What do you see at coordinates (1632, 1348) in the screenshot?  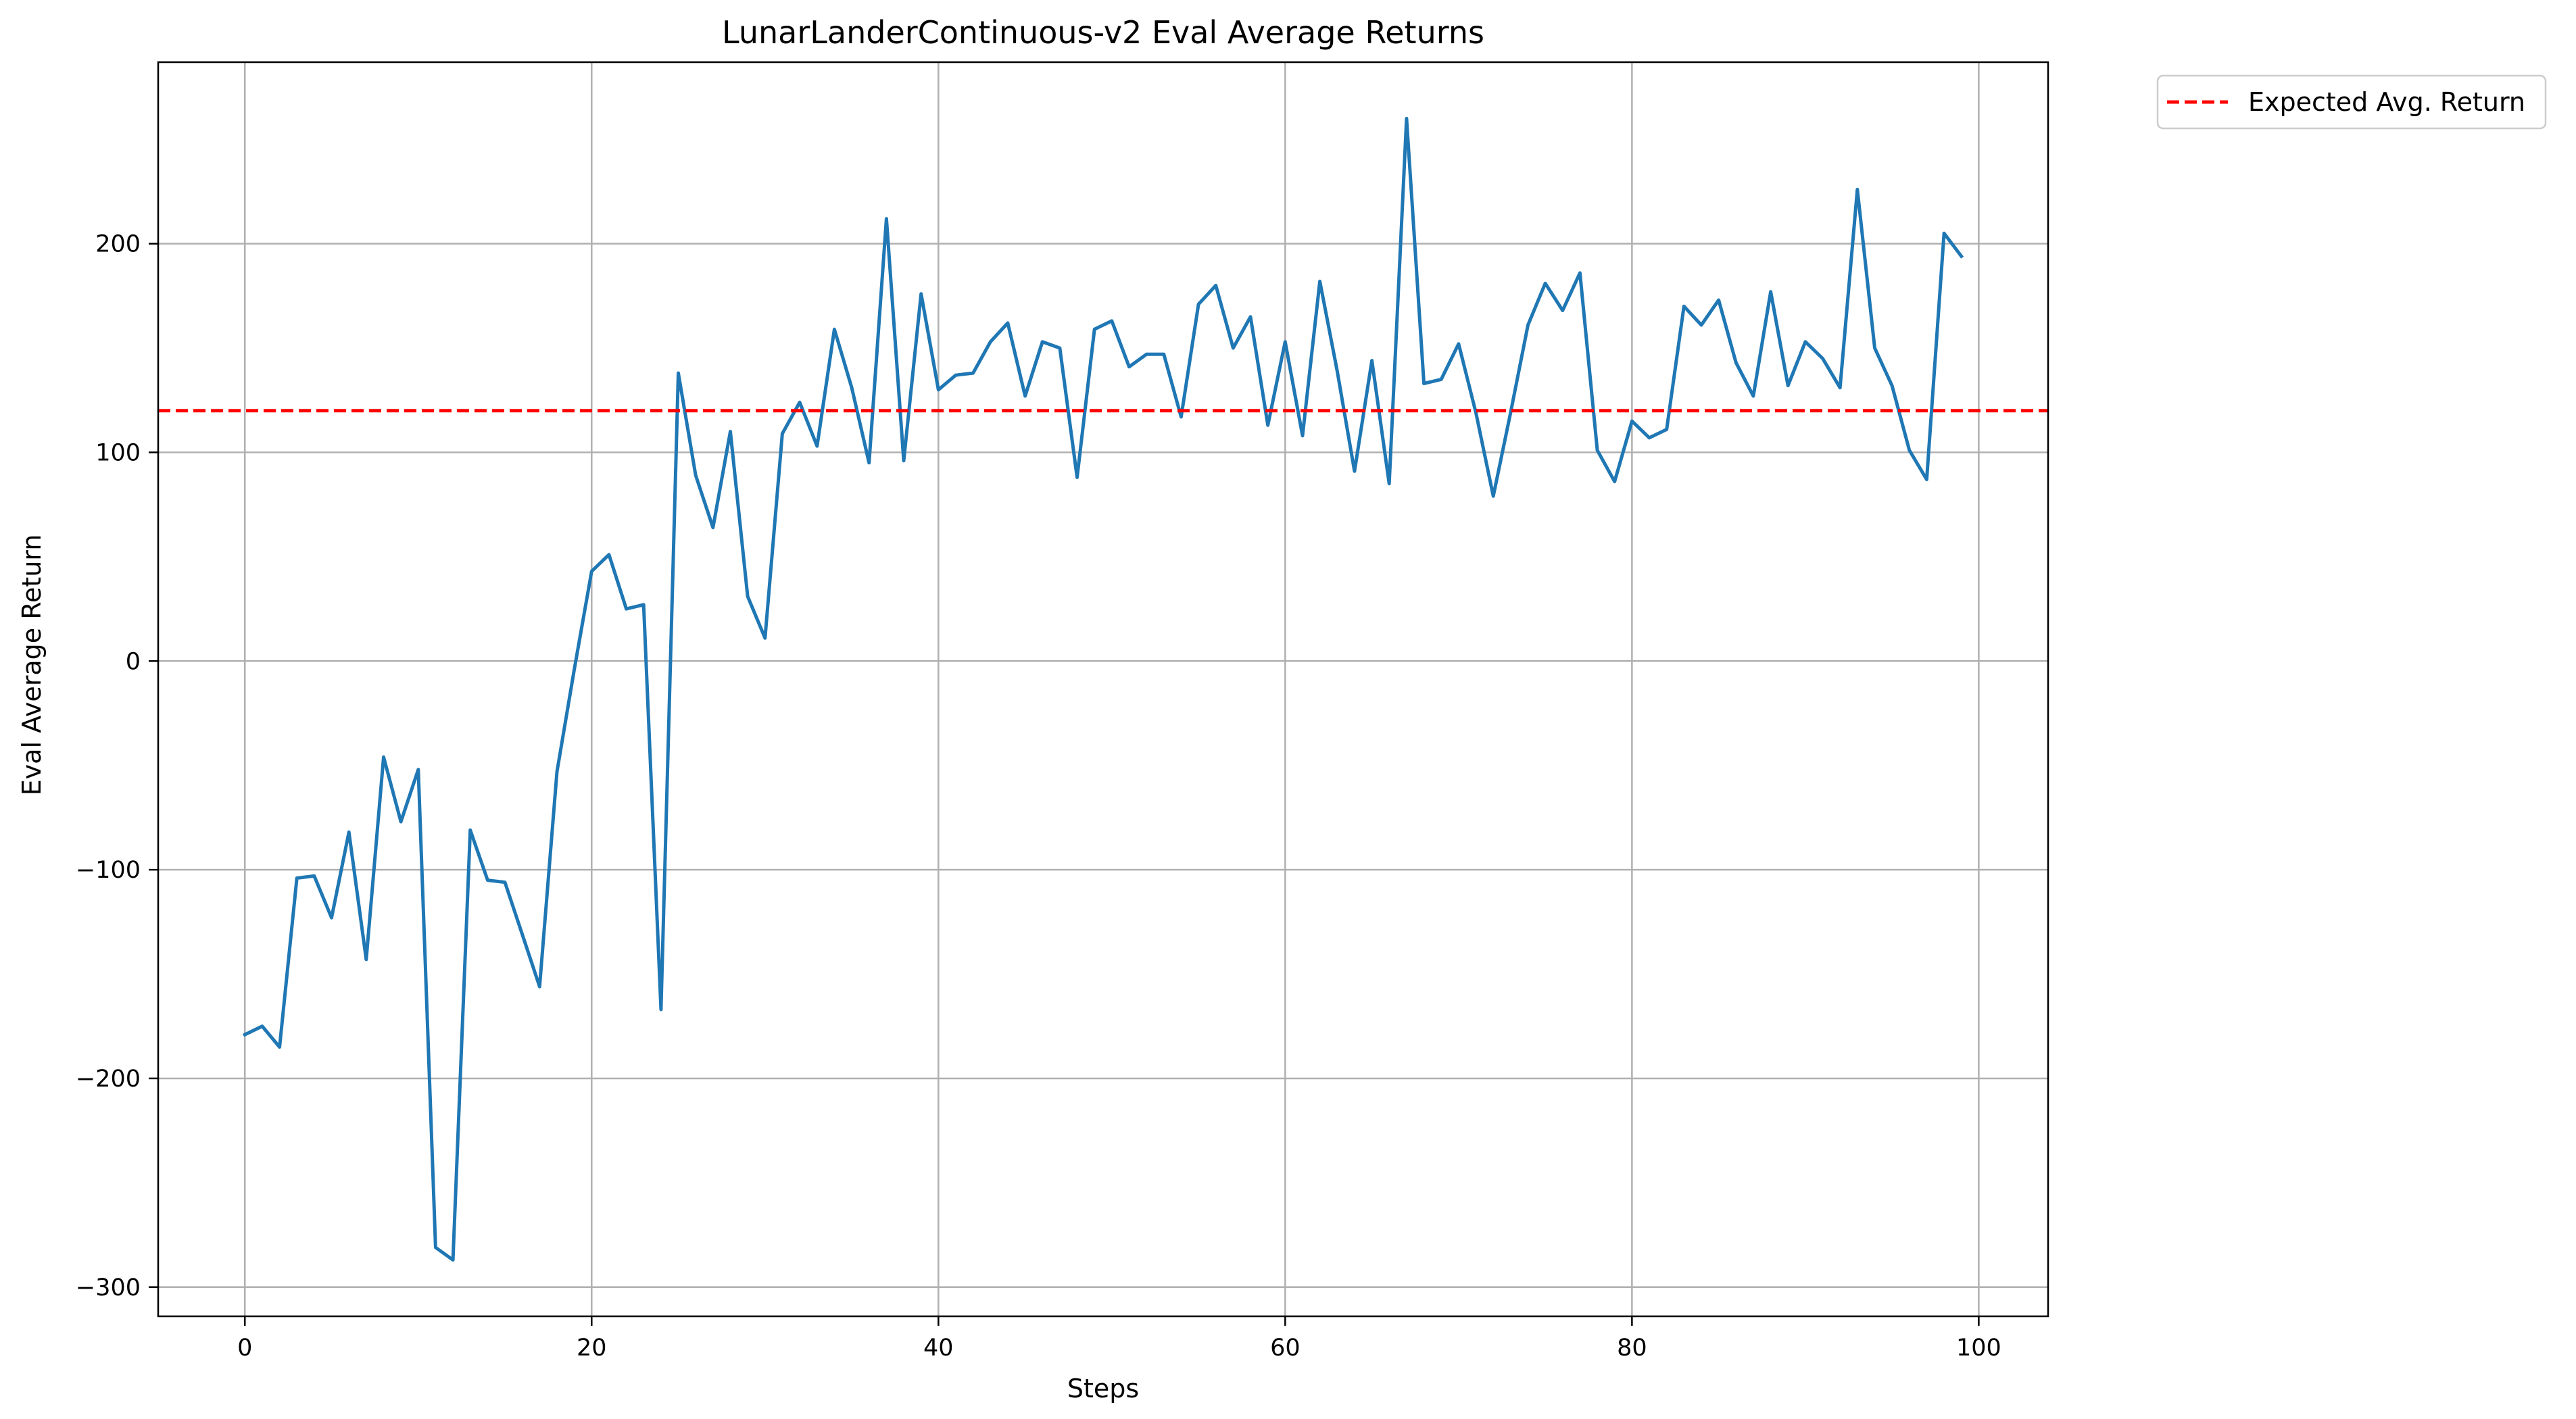 I see `x-tick-label: 80` at bounding box center [1632, 1348].